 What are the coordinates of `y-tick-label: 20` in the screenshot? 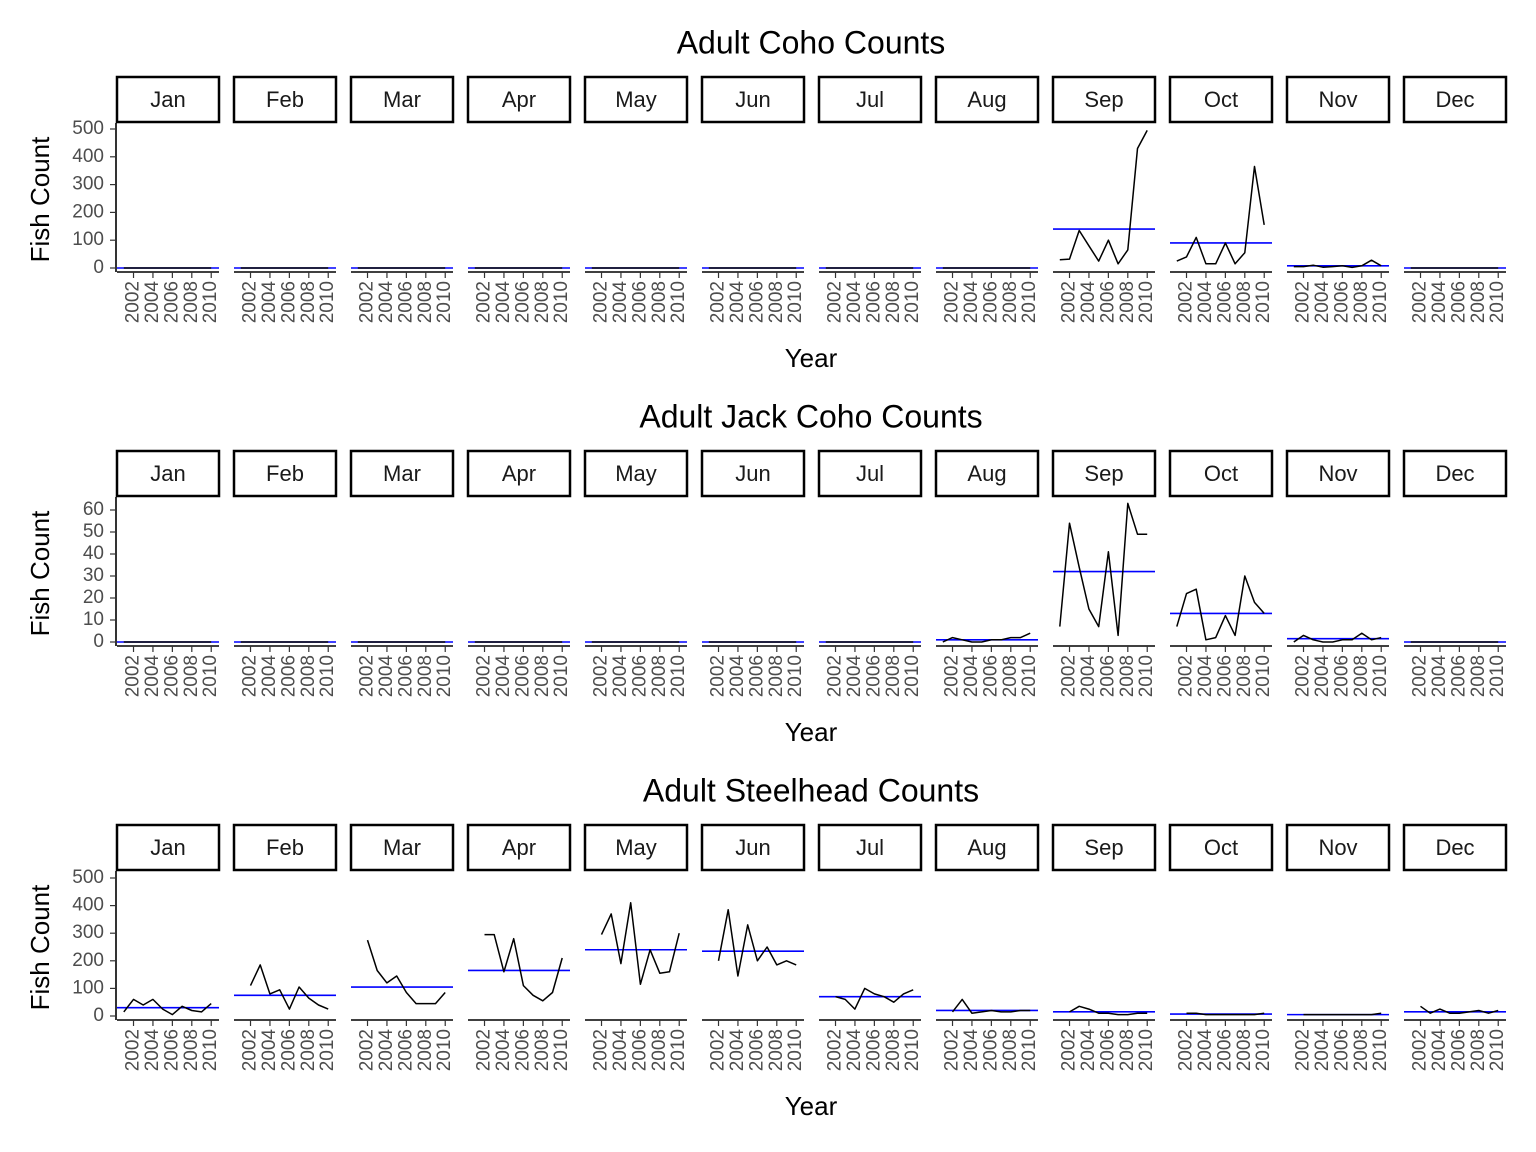 It's located at (93, 597).